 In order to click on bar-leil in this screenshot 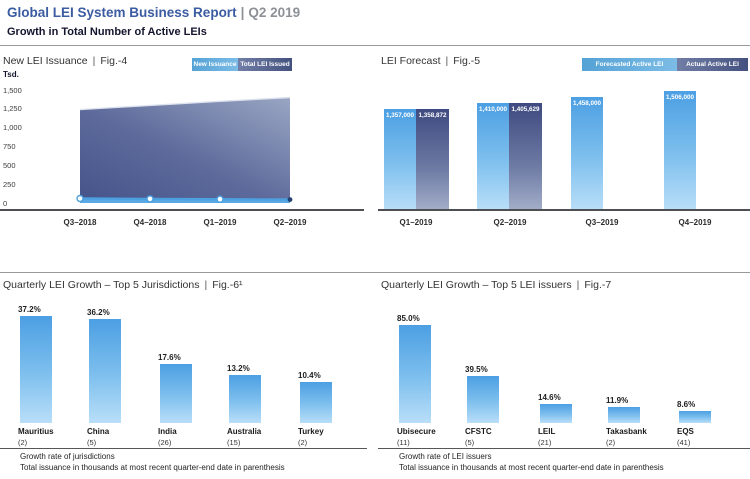, I will do `click(556, 413)`.